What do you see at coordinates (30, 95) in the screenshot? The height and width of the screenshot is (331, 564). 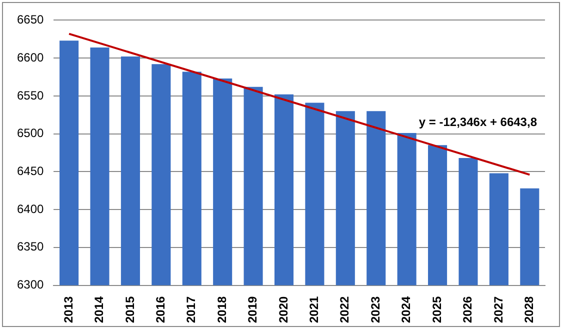 I see `y-tick-label: 6550` at bounding box center [30, 95].